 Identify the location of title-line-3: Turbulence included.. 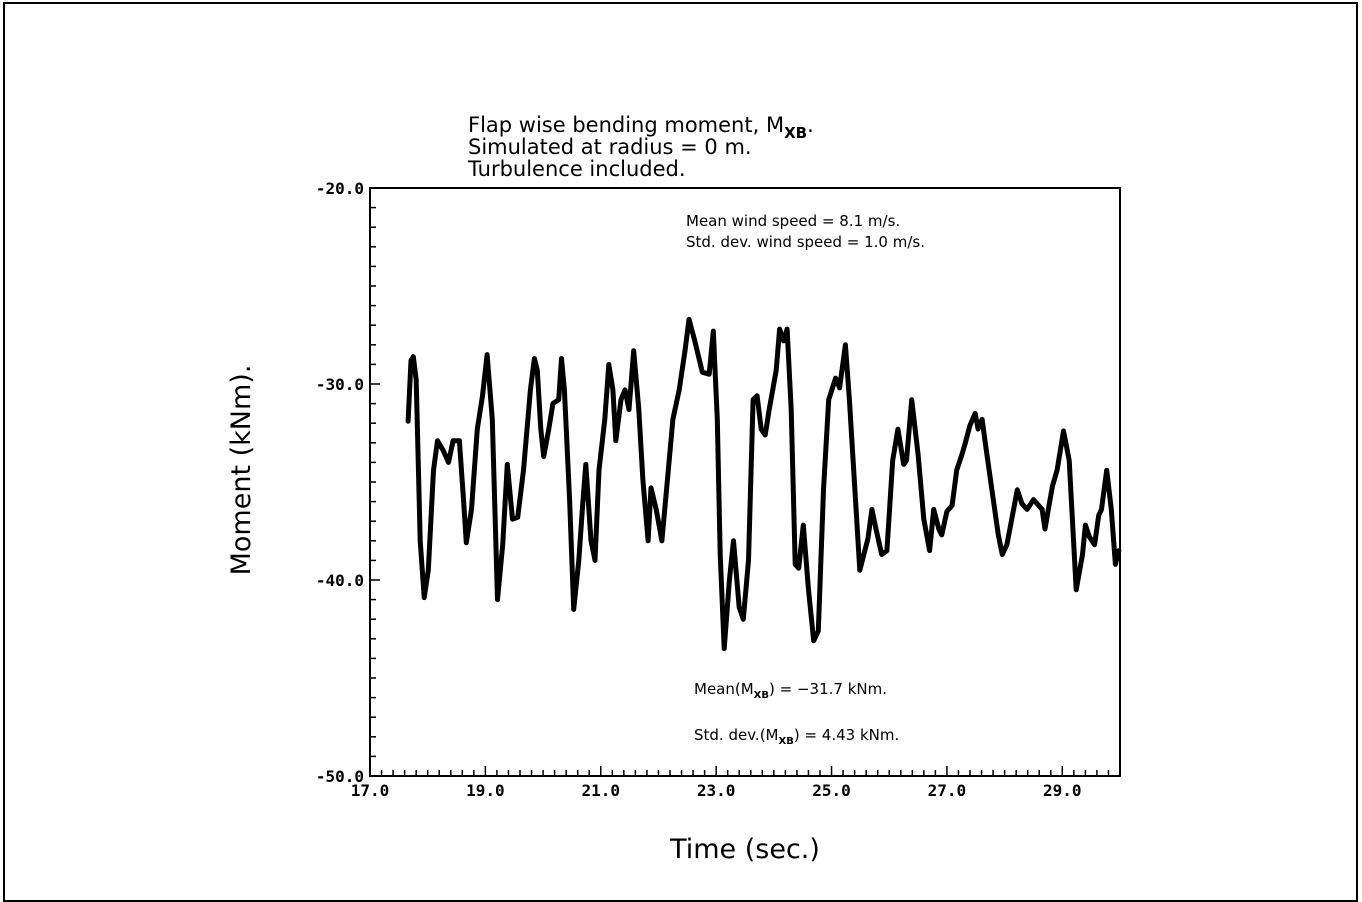
(576, 169).